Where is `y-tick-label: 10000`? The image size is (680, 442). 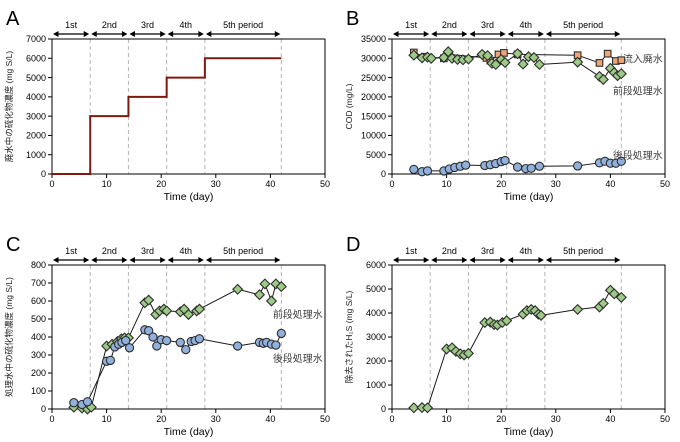 y-tick-label: 10000 is located at coordinates (373, 136).